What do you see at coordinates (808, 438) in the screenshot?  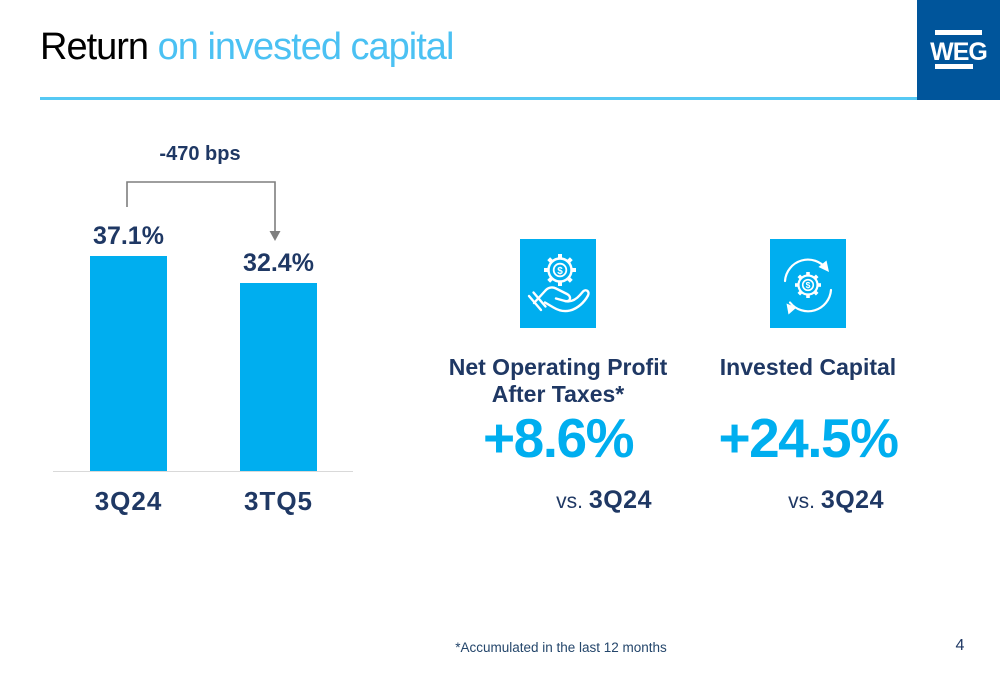 I see `kpi-value: +24.5%` at bounding box center [808, 438].